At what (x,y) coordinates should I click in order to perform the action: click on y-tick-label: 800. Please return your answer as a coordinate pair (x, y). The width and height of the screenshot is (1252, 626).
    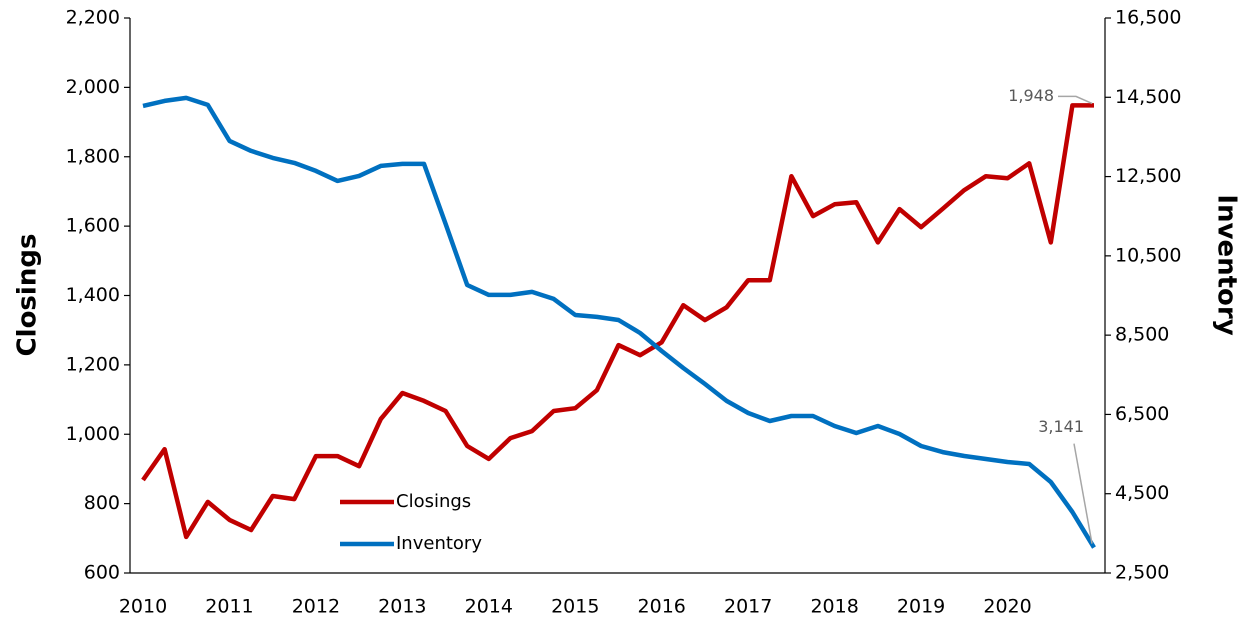
    Looking at the image, I should click on (102, 503).